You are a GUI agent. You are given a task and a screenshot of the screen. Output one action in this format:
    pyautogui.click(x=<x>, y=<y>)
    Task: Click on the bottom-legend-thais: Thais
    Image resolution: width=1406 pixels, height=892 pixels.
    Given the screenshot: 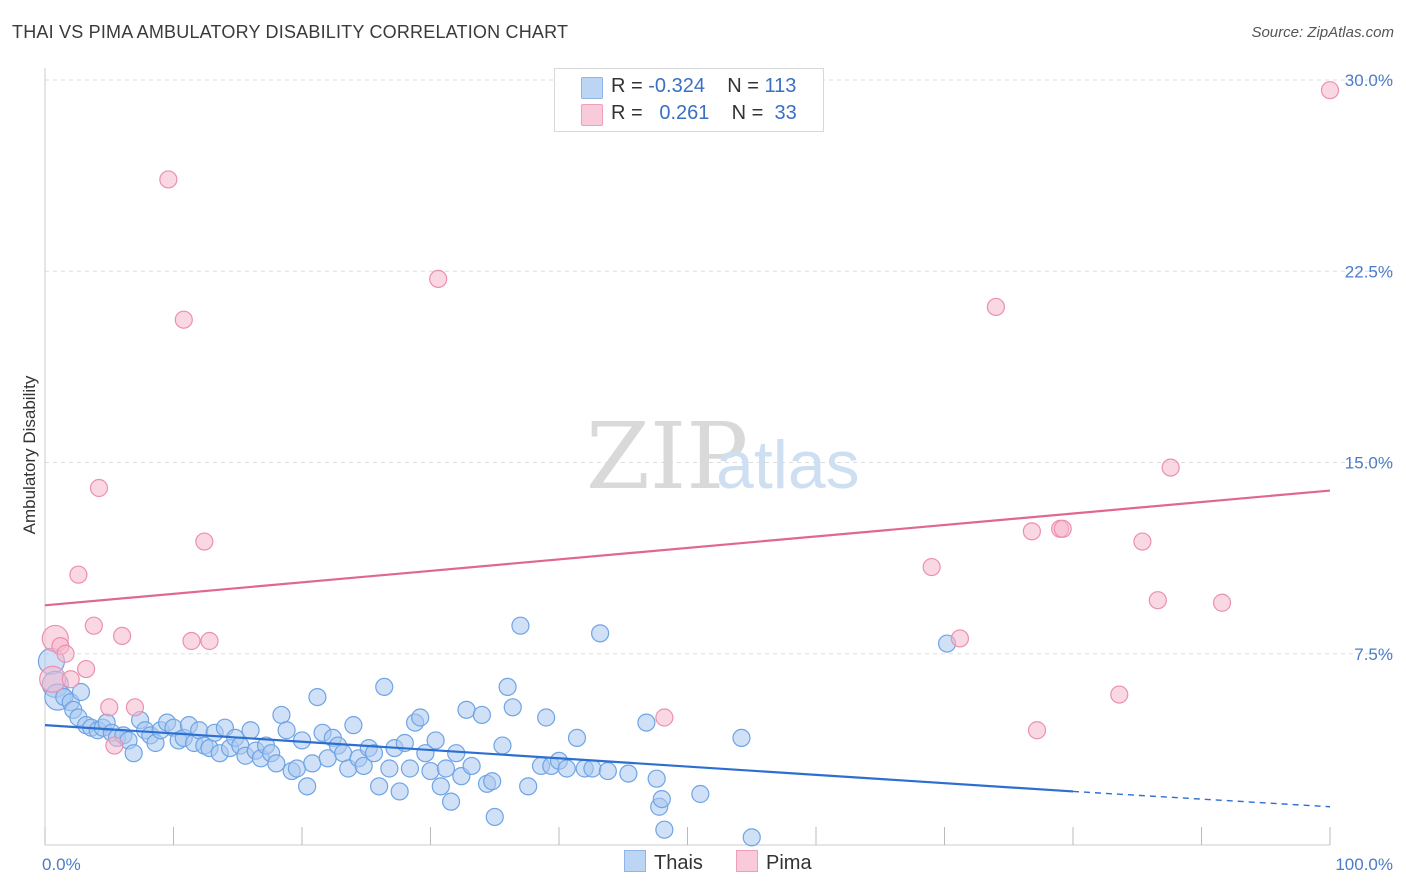 What is the action you would take?
    pyautogui.click(x=663, y=862)
    